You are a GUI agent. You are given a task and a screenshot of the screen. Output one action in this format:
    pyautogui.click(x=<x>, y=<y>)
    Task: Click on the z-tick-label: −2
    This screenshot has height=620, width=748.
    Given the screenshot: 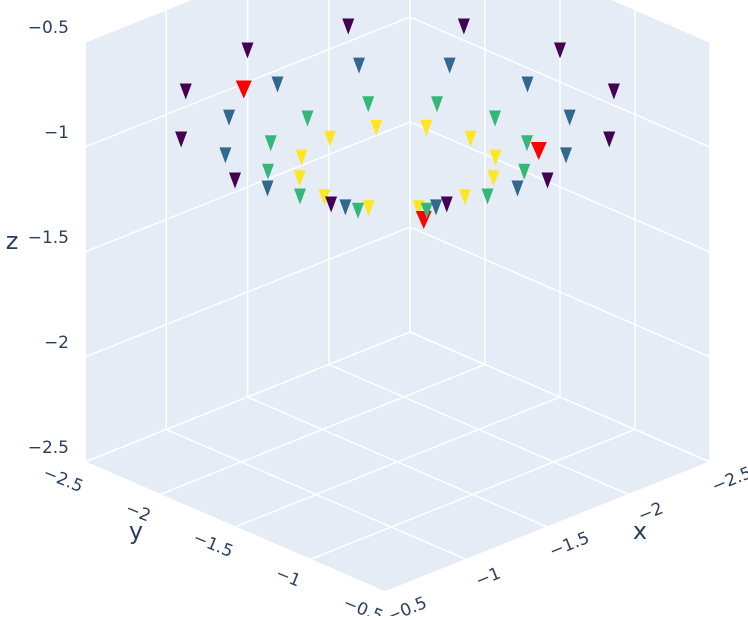 What is the action you would take?
    pyautogui.click(x=56, y=343)
    